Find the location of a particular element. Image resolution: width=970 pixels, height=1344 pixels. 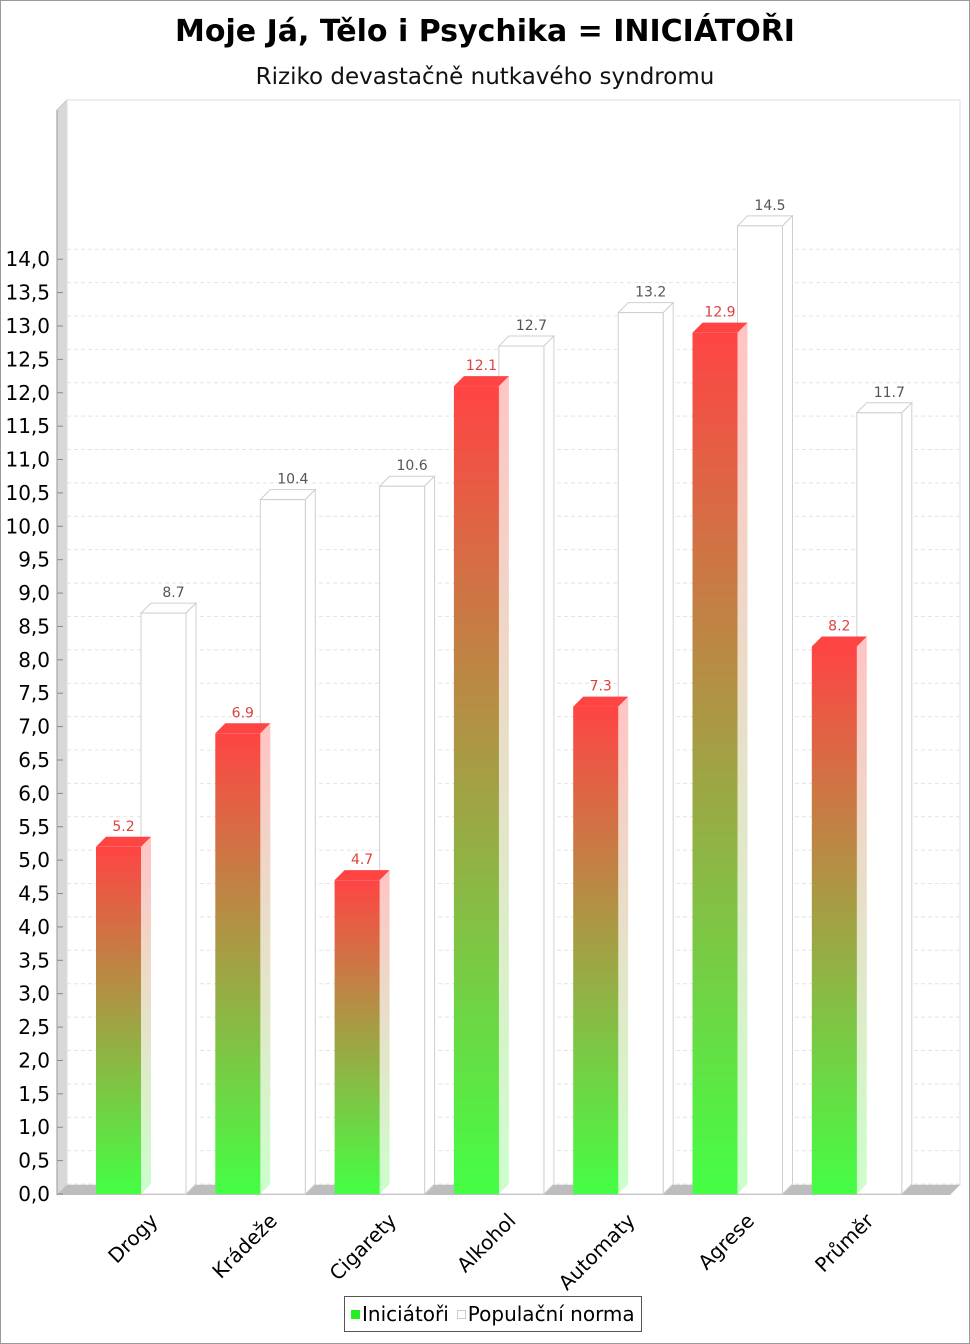

y-tick-label: 4,0 is located at coordinates (34, 927).